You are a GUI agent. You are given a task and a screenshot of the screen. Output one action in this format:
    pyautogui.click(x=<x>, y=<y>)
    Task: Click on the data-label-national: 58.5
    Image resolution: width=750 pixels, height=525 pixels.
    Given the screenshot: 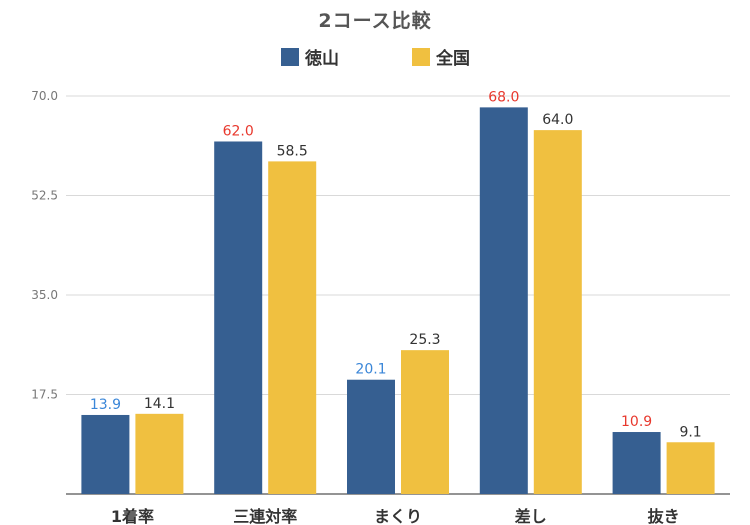 What is the action you would take?
    pyautogui.click(x=292, y=151)
    